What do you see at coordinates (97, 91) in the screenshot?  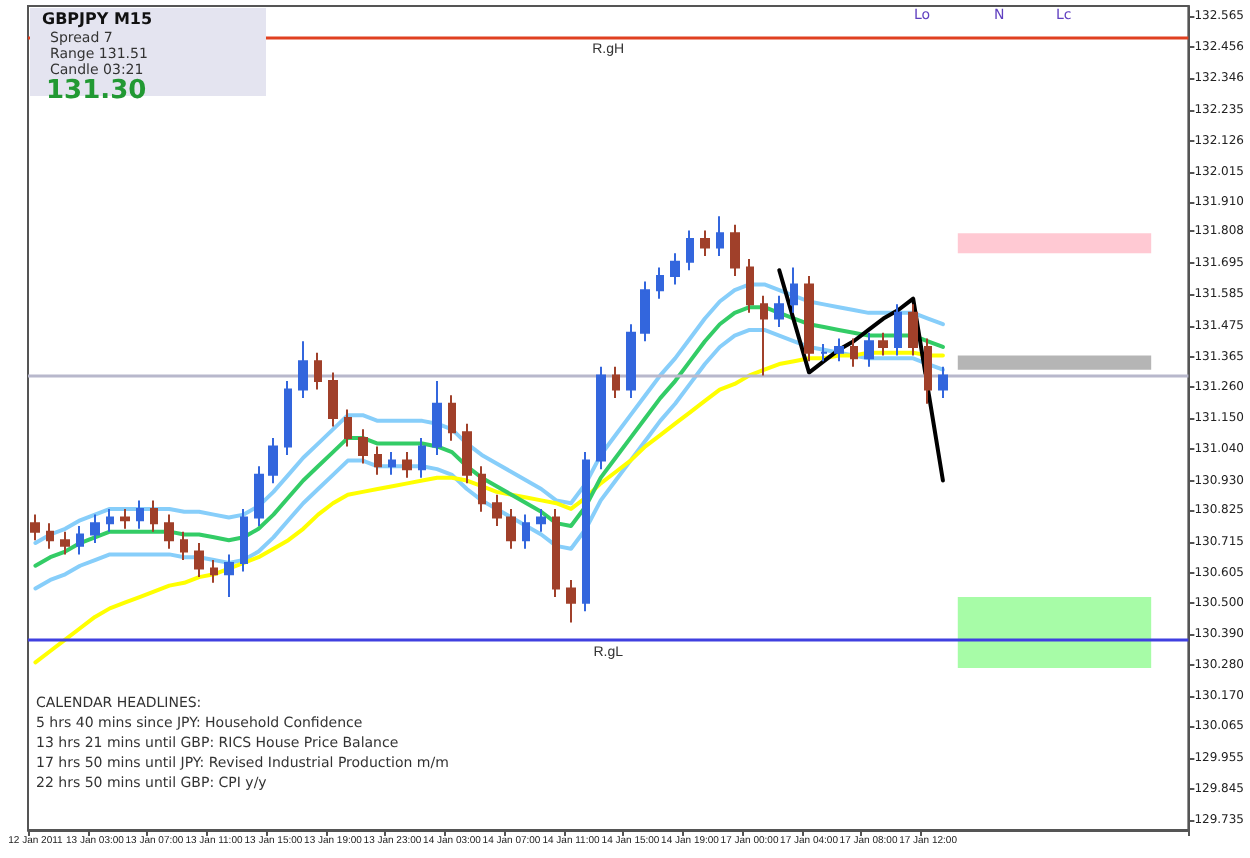 I see `annotation: 131.30` at bounding box center [97, 91].